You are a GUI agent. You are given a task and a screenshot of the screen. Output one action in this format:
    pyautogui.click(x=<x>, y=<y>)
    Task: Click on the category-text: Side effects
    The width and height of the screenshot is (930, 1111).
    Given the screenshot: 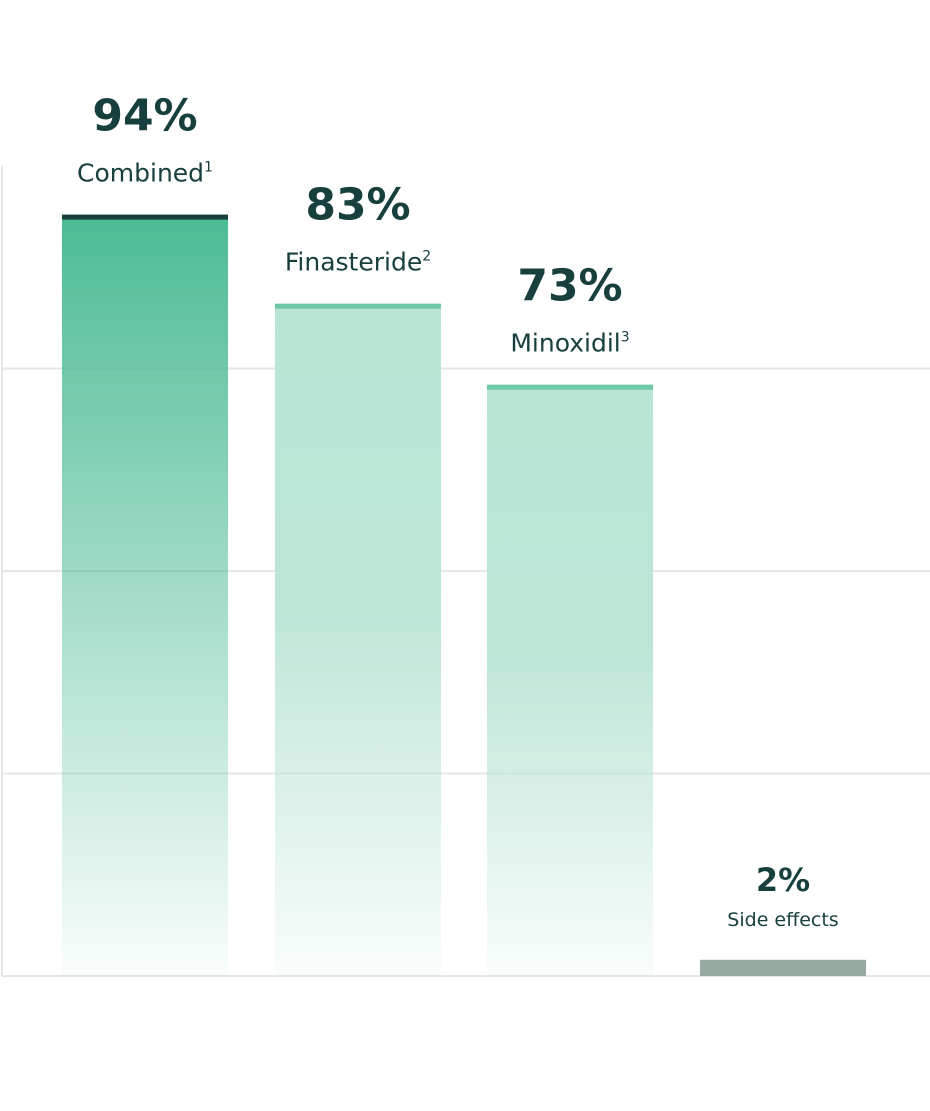 What is the action you would take?
    pyautogui.click(x=782, y=920)
    